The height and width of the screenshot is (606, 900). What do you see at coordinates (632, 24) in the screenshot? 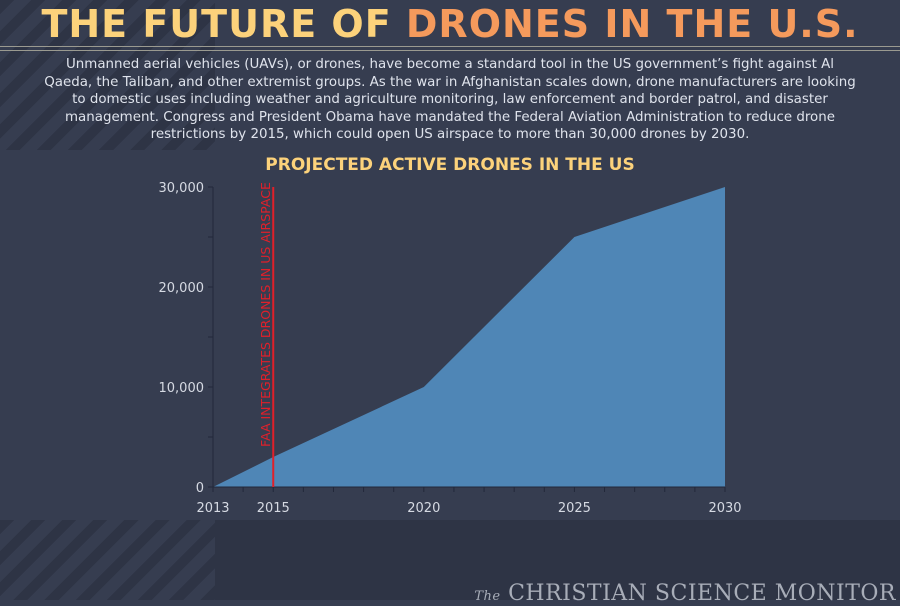
I see `title-part2: DRONES IN THE U.S.` at bounding box center [632, 24].